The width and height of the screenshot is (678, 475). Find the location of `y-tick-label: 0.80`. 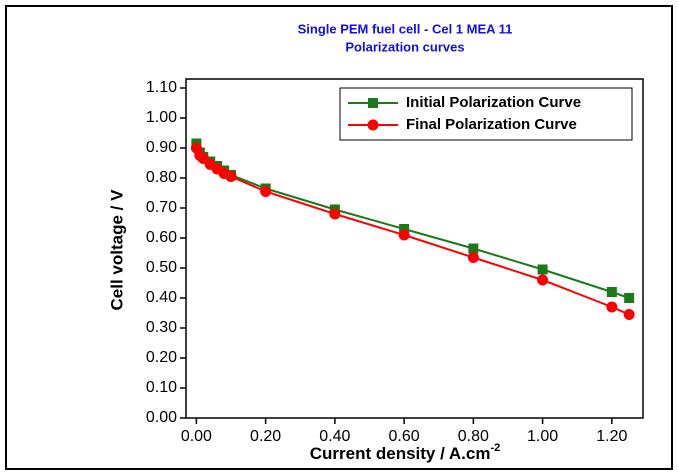

y-tick-label: 0.80 is located at coordinates (161, 177).